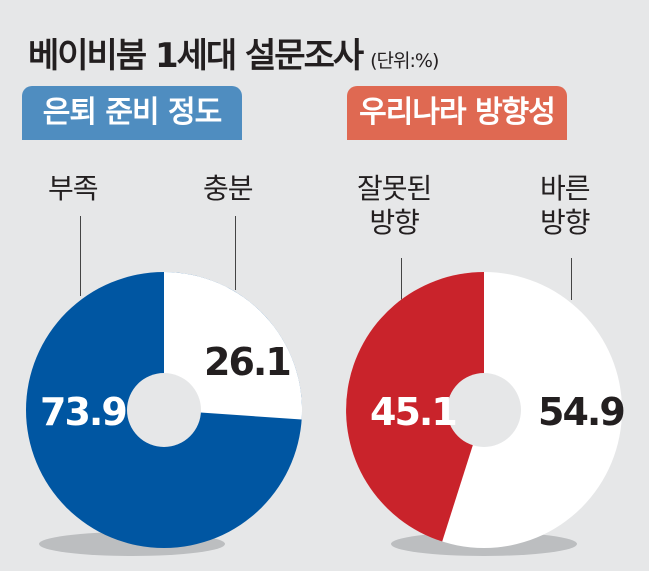 Image resolution: width=650 pixels, height=573 pixels. I want to click on label-right-direction: 바른 방향, so click(565, 205).